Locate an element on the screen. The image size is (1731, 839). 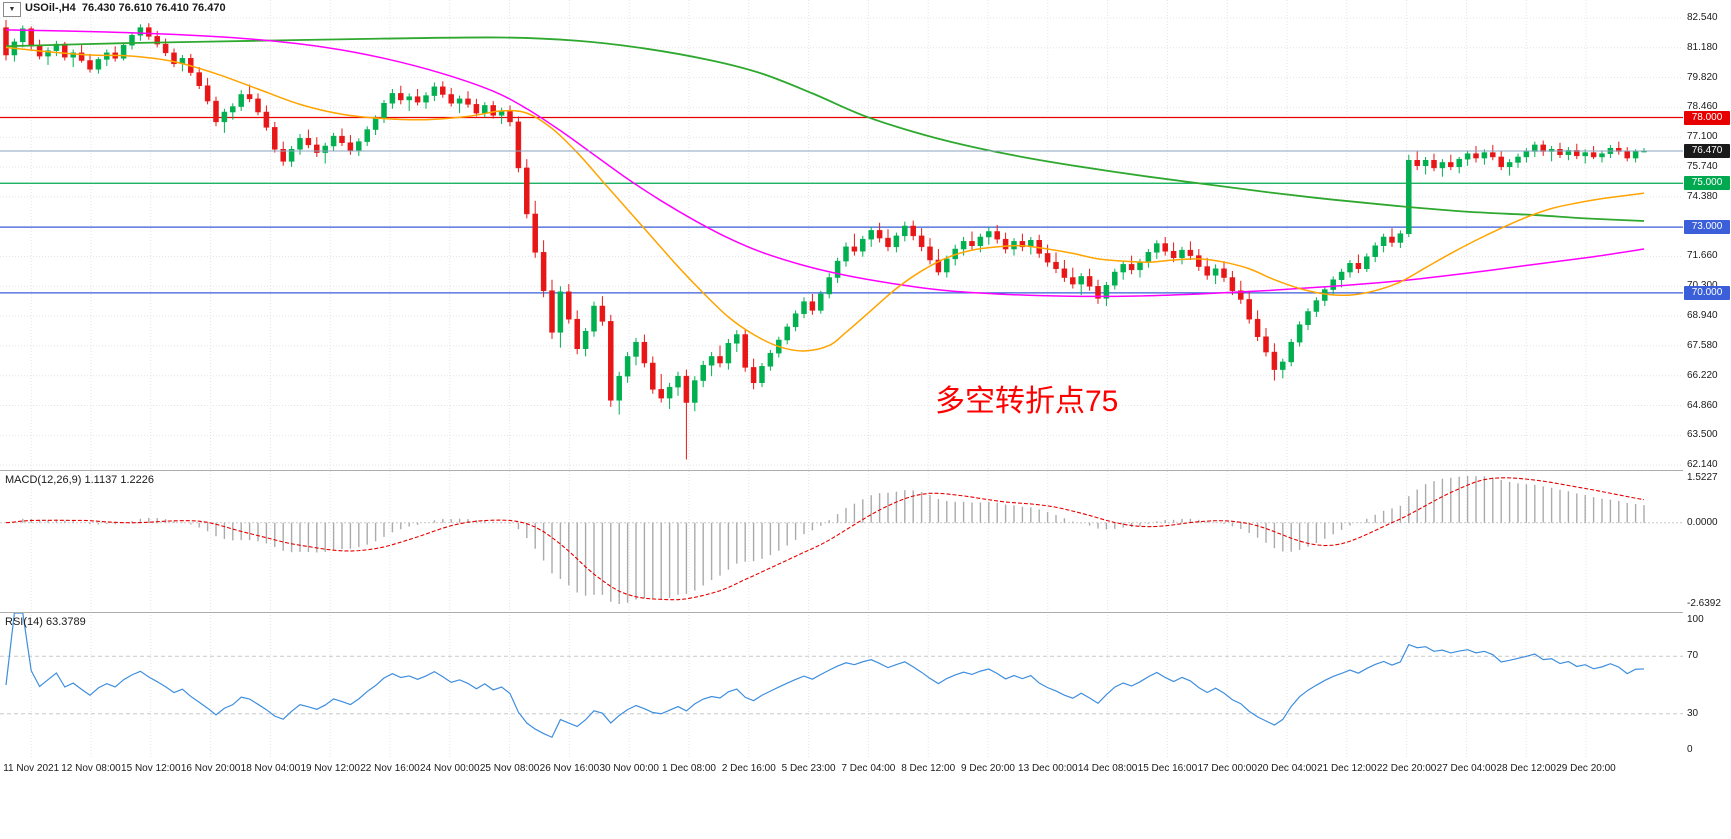
time-axis-label: 18 Nov 04:00 is located at coordinates (270, 768).